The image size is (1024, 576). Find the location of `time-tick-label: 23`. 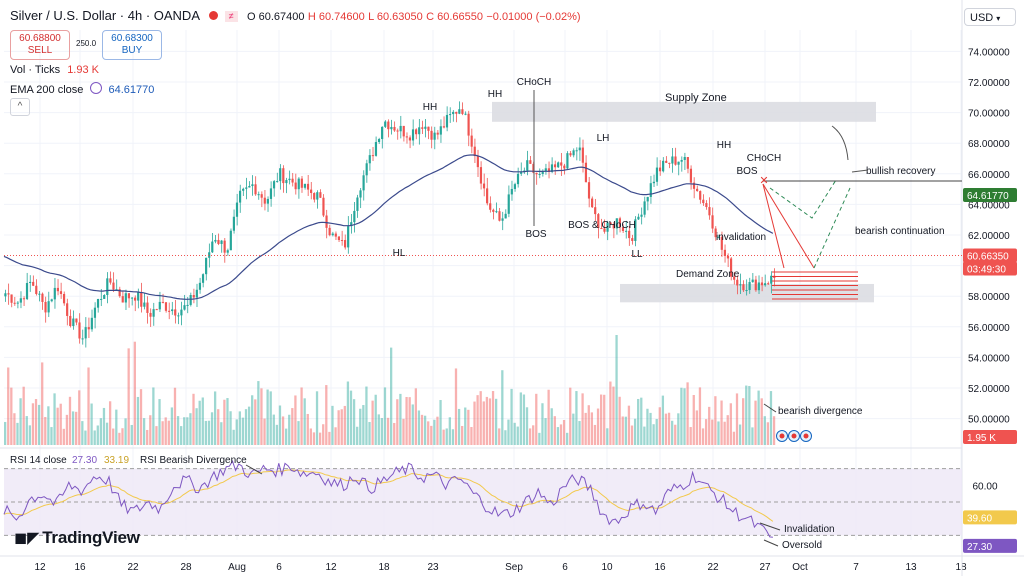

time-tick-label: 23 is located at coordinates (433, 567).